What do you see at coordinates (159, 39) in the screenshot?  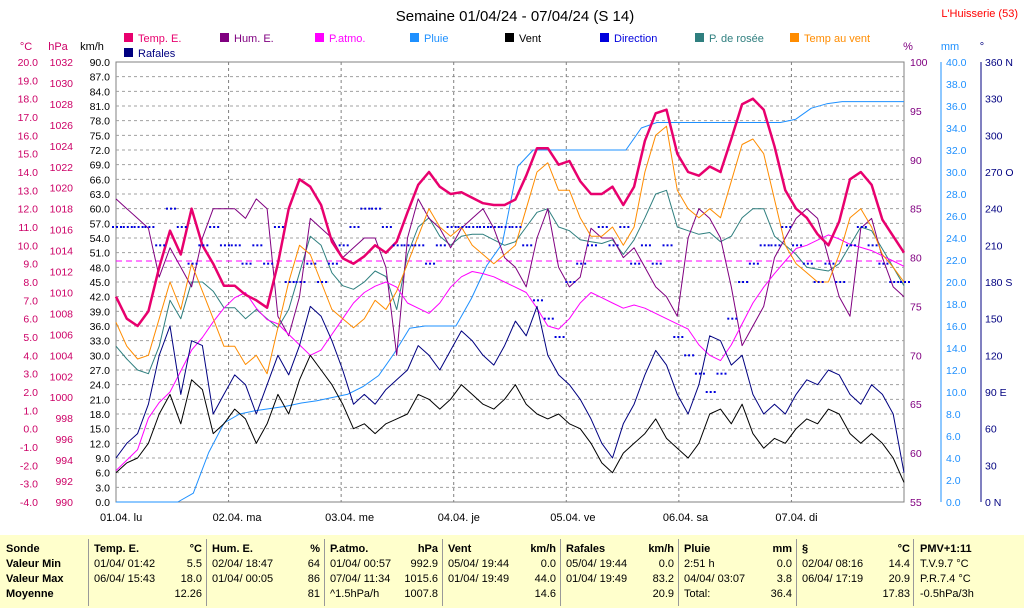 I see `legend-label: Temp. E.` at bounding box center [159, 39].